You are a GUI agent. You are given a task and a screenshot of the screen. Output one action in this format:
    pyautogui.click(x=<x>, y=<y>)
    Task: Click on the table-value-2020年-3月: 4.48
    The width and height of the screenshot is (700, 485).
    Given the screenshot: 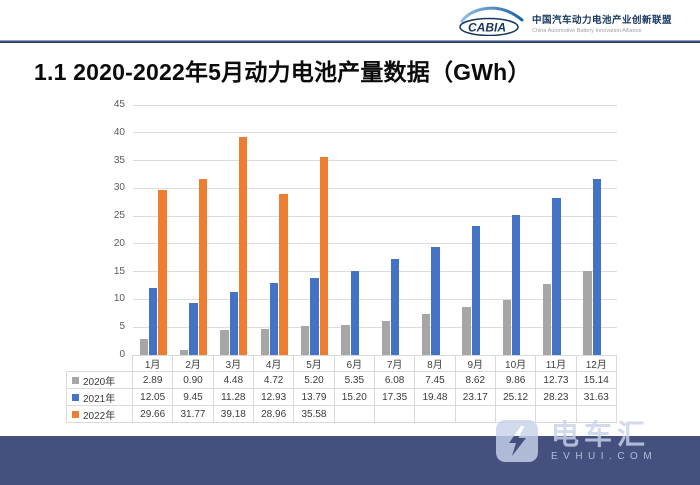 What is the action you would take?
    pyautogui.click(x=233, y=380)
    